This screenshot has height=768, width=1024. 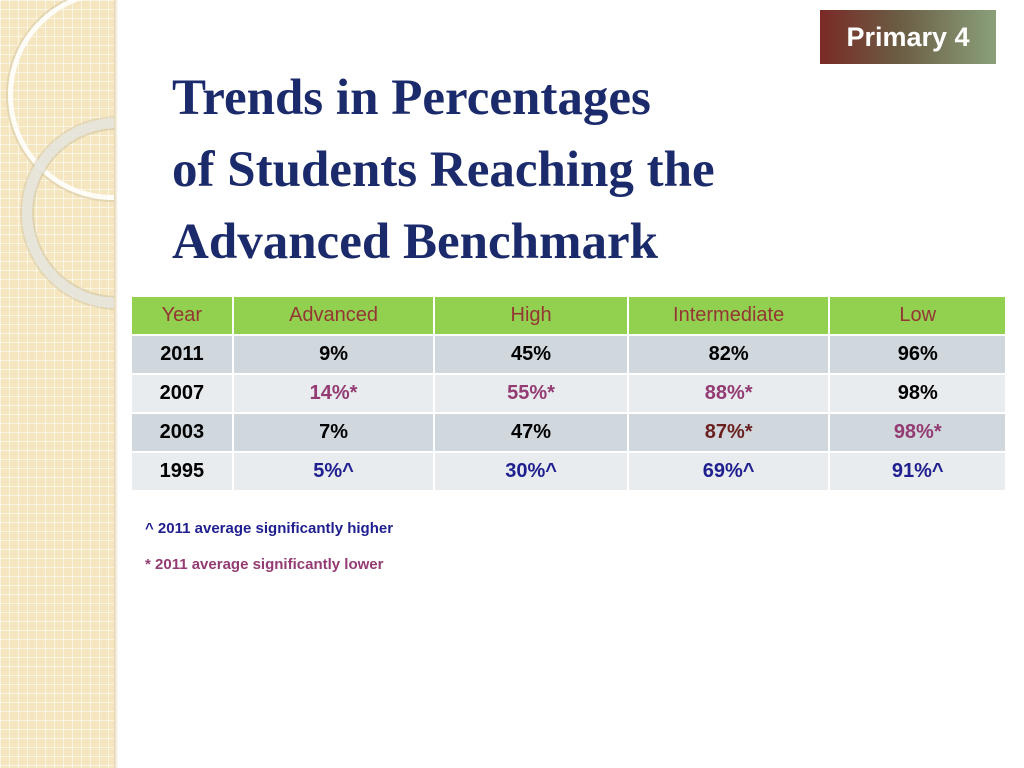 I want to click on title-line: Advanced Benchmark, so click(x=415, y=242).